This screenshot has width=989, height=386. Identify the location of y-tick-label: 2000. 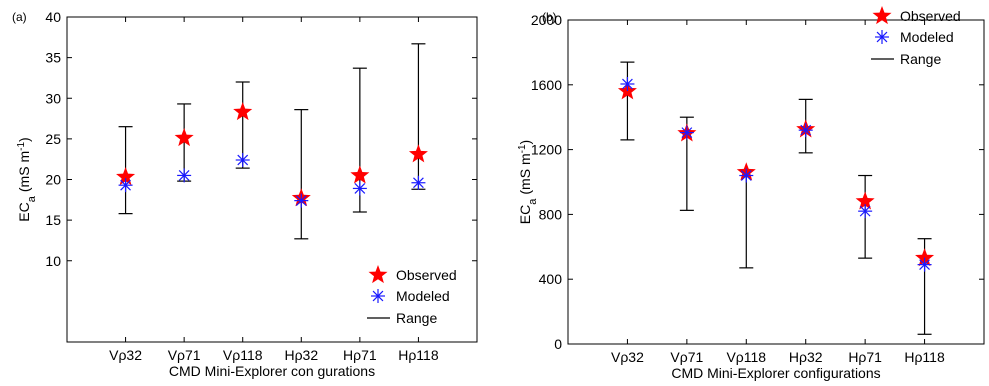
(546, 20).